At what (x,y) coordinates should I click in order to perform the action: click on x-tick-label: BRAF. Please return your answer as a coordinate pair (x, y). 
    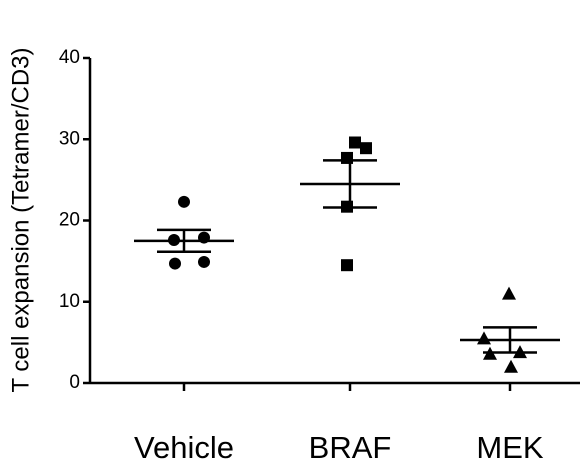
    Looking at the image, I should click on (350, 447).